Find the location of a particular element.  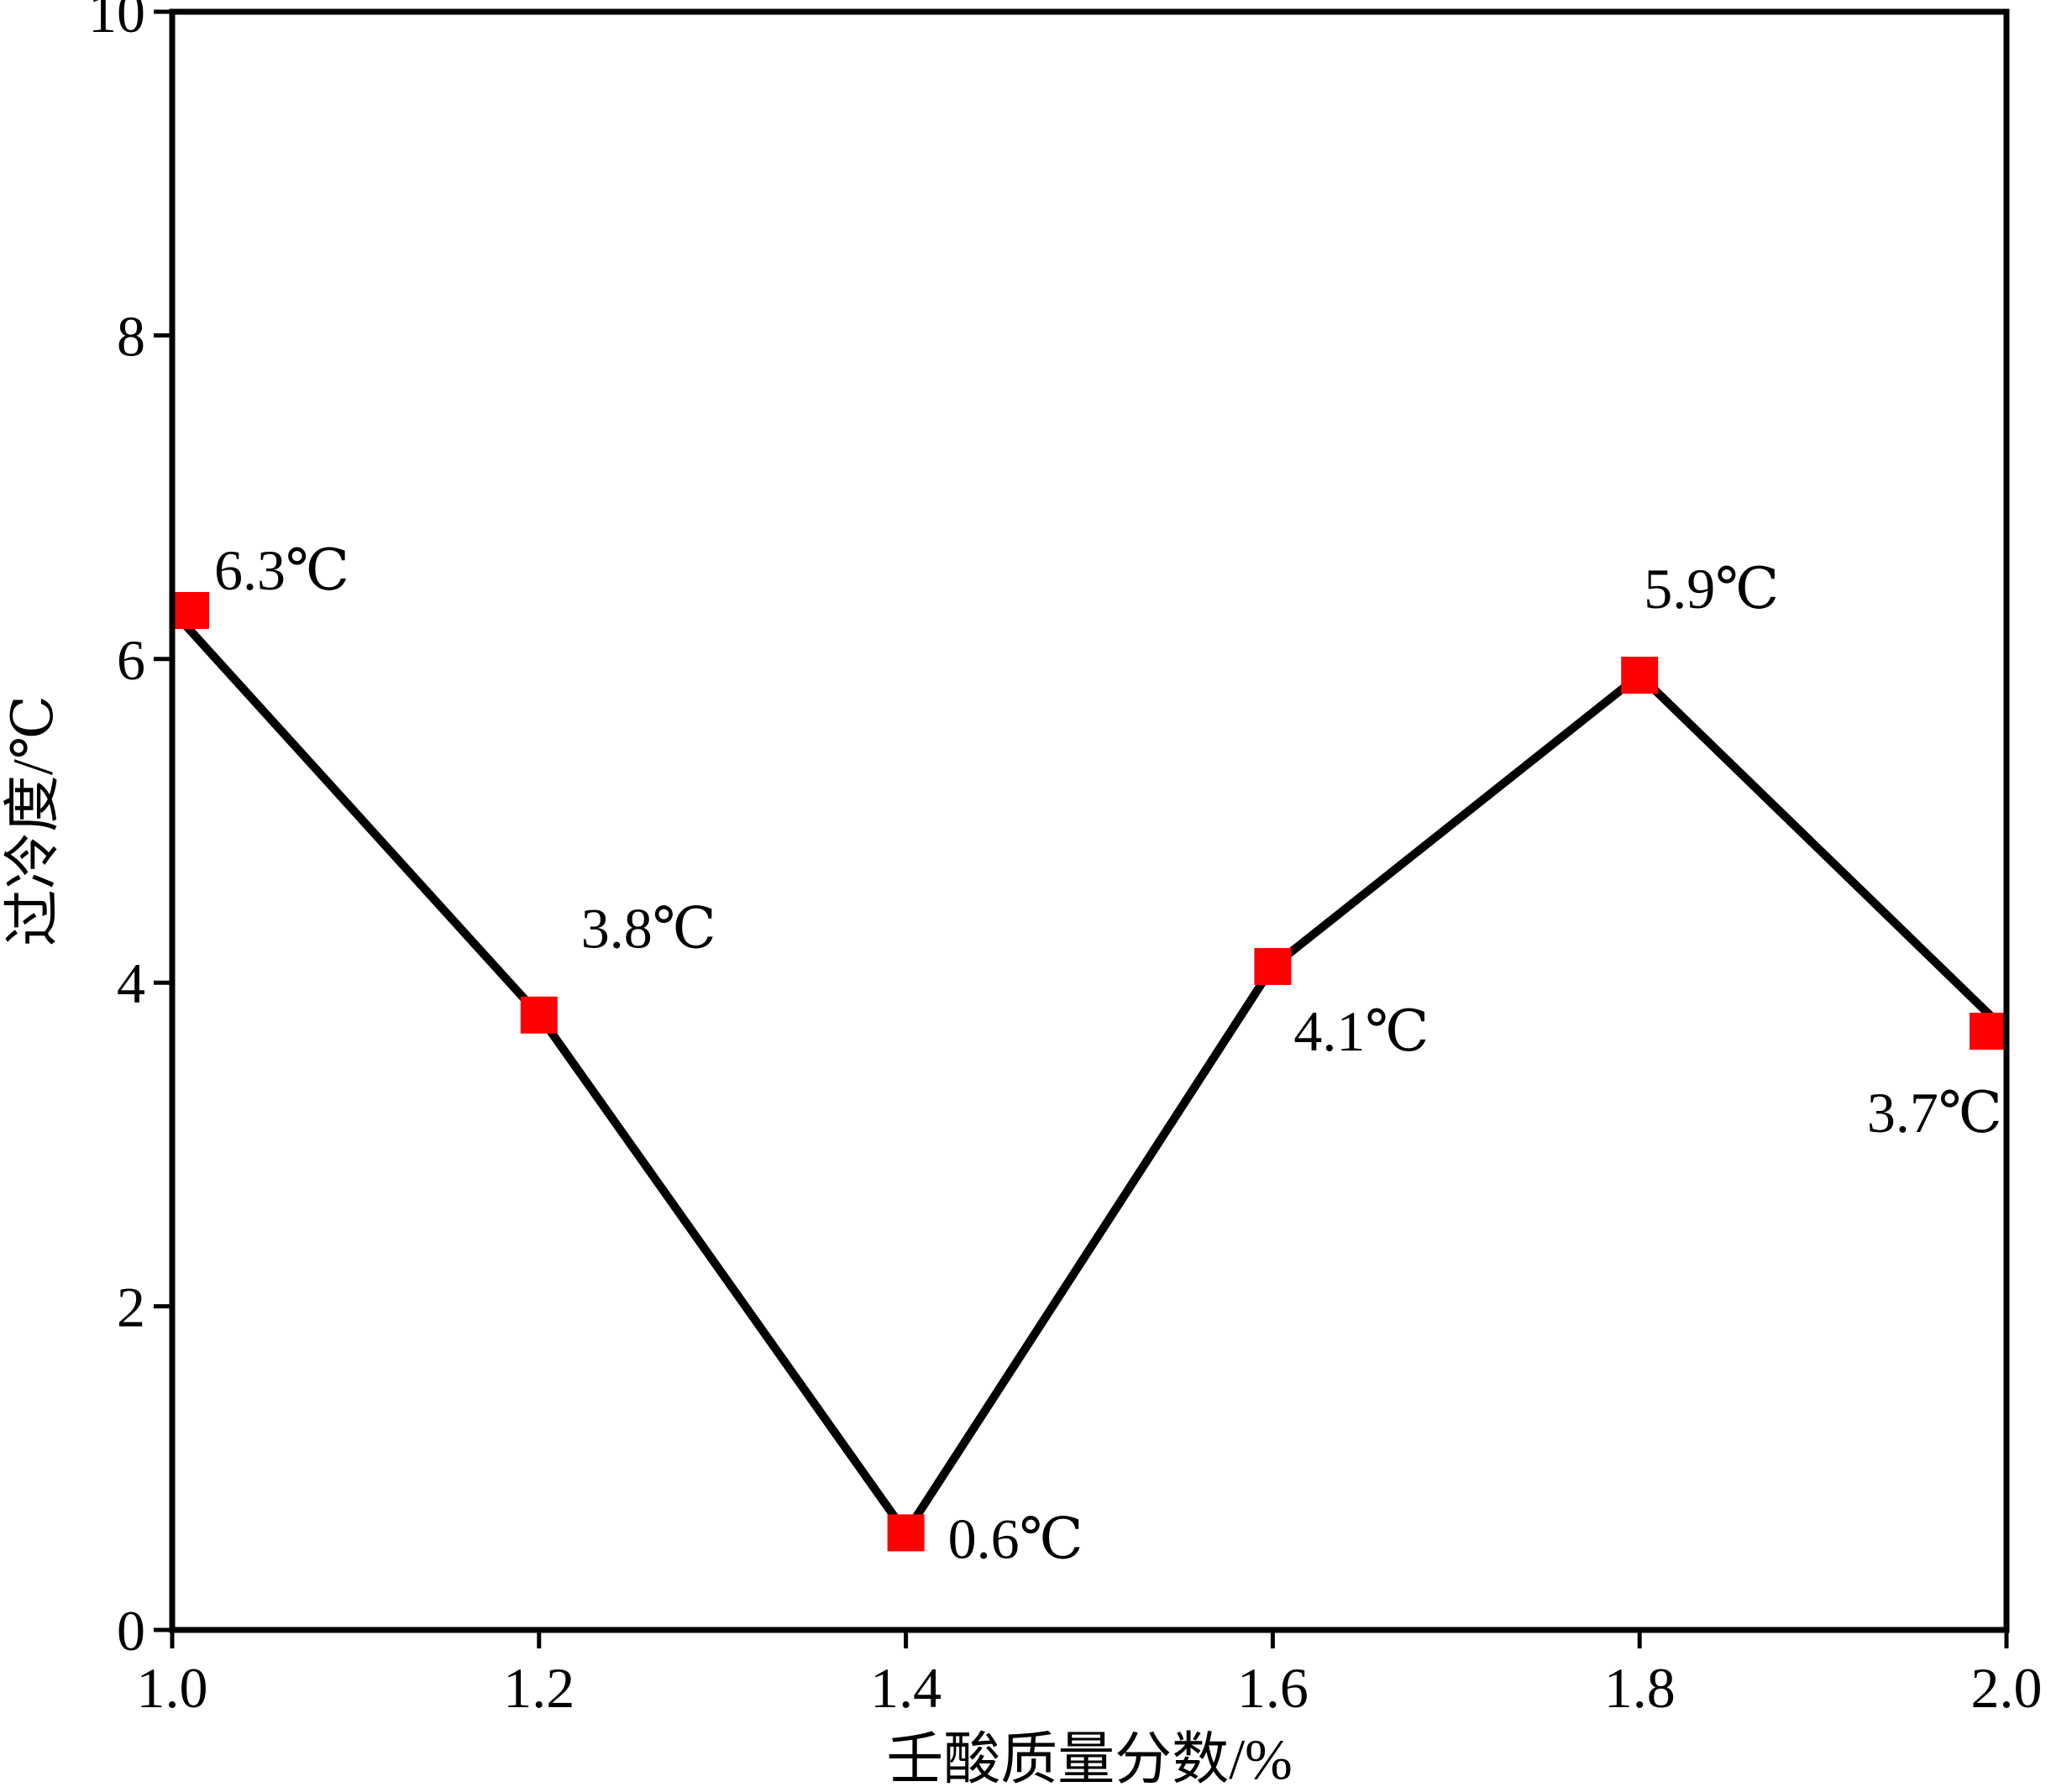

x-tick-label: 1.0 is located at coordinates (172, 1688).